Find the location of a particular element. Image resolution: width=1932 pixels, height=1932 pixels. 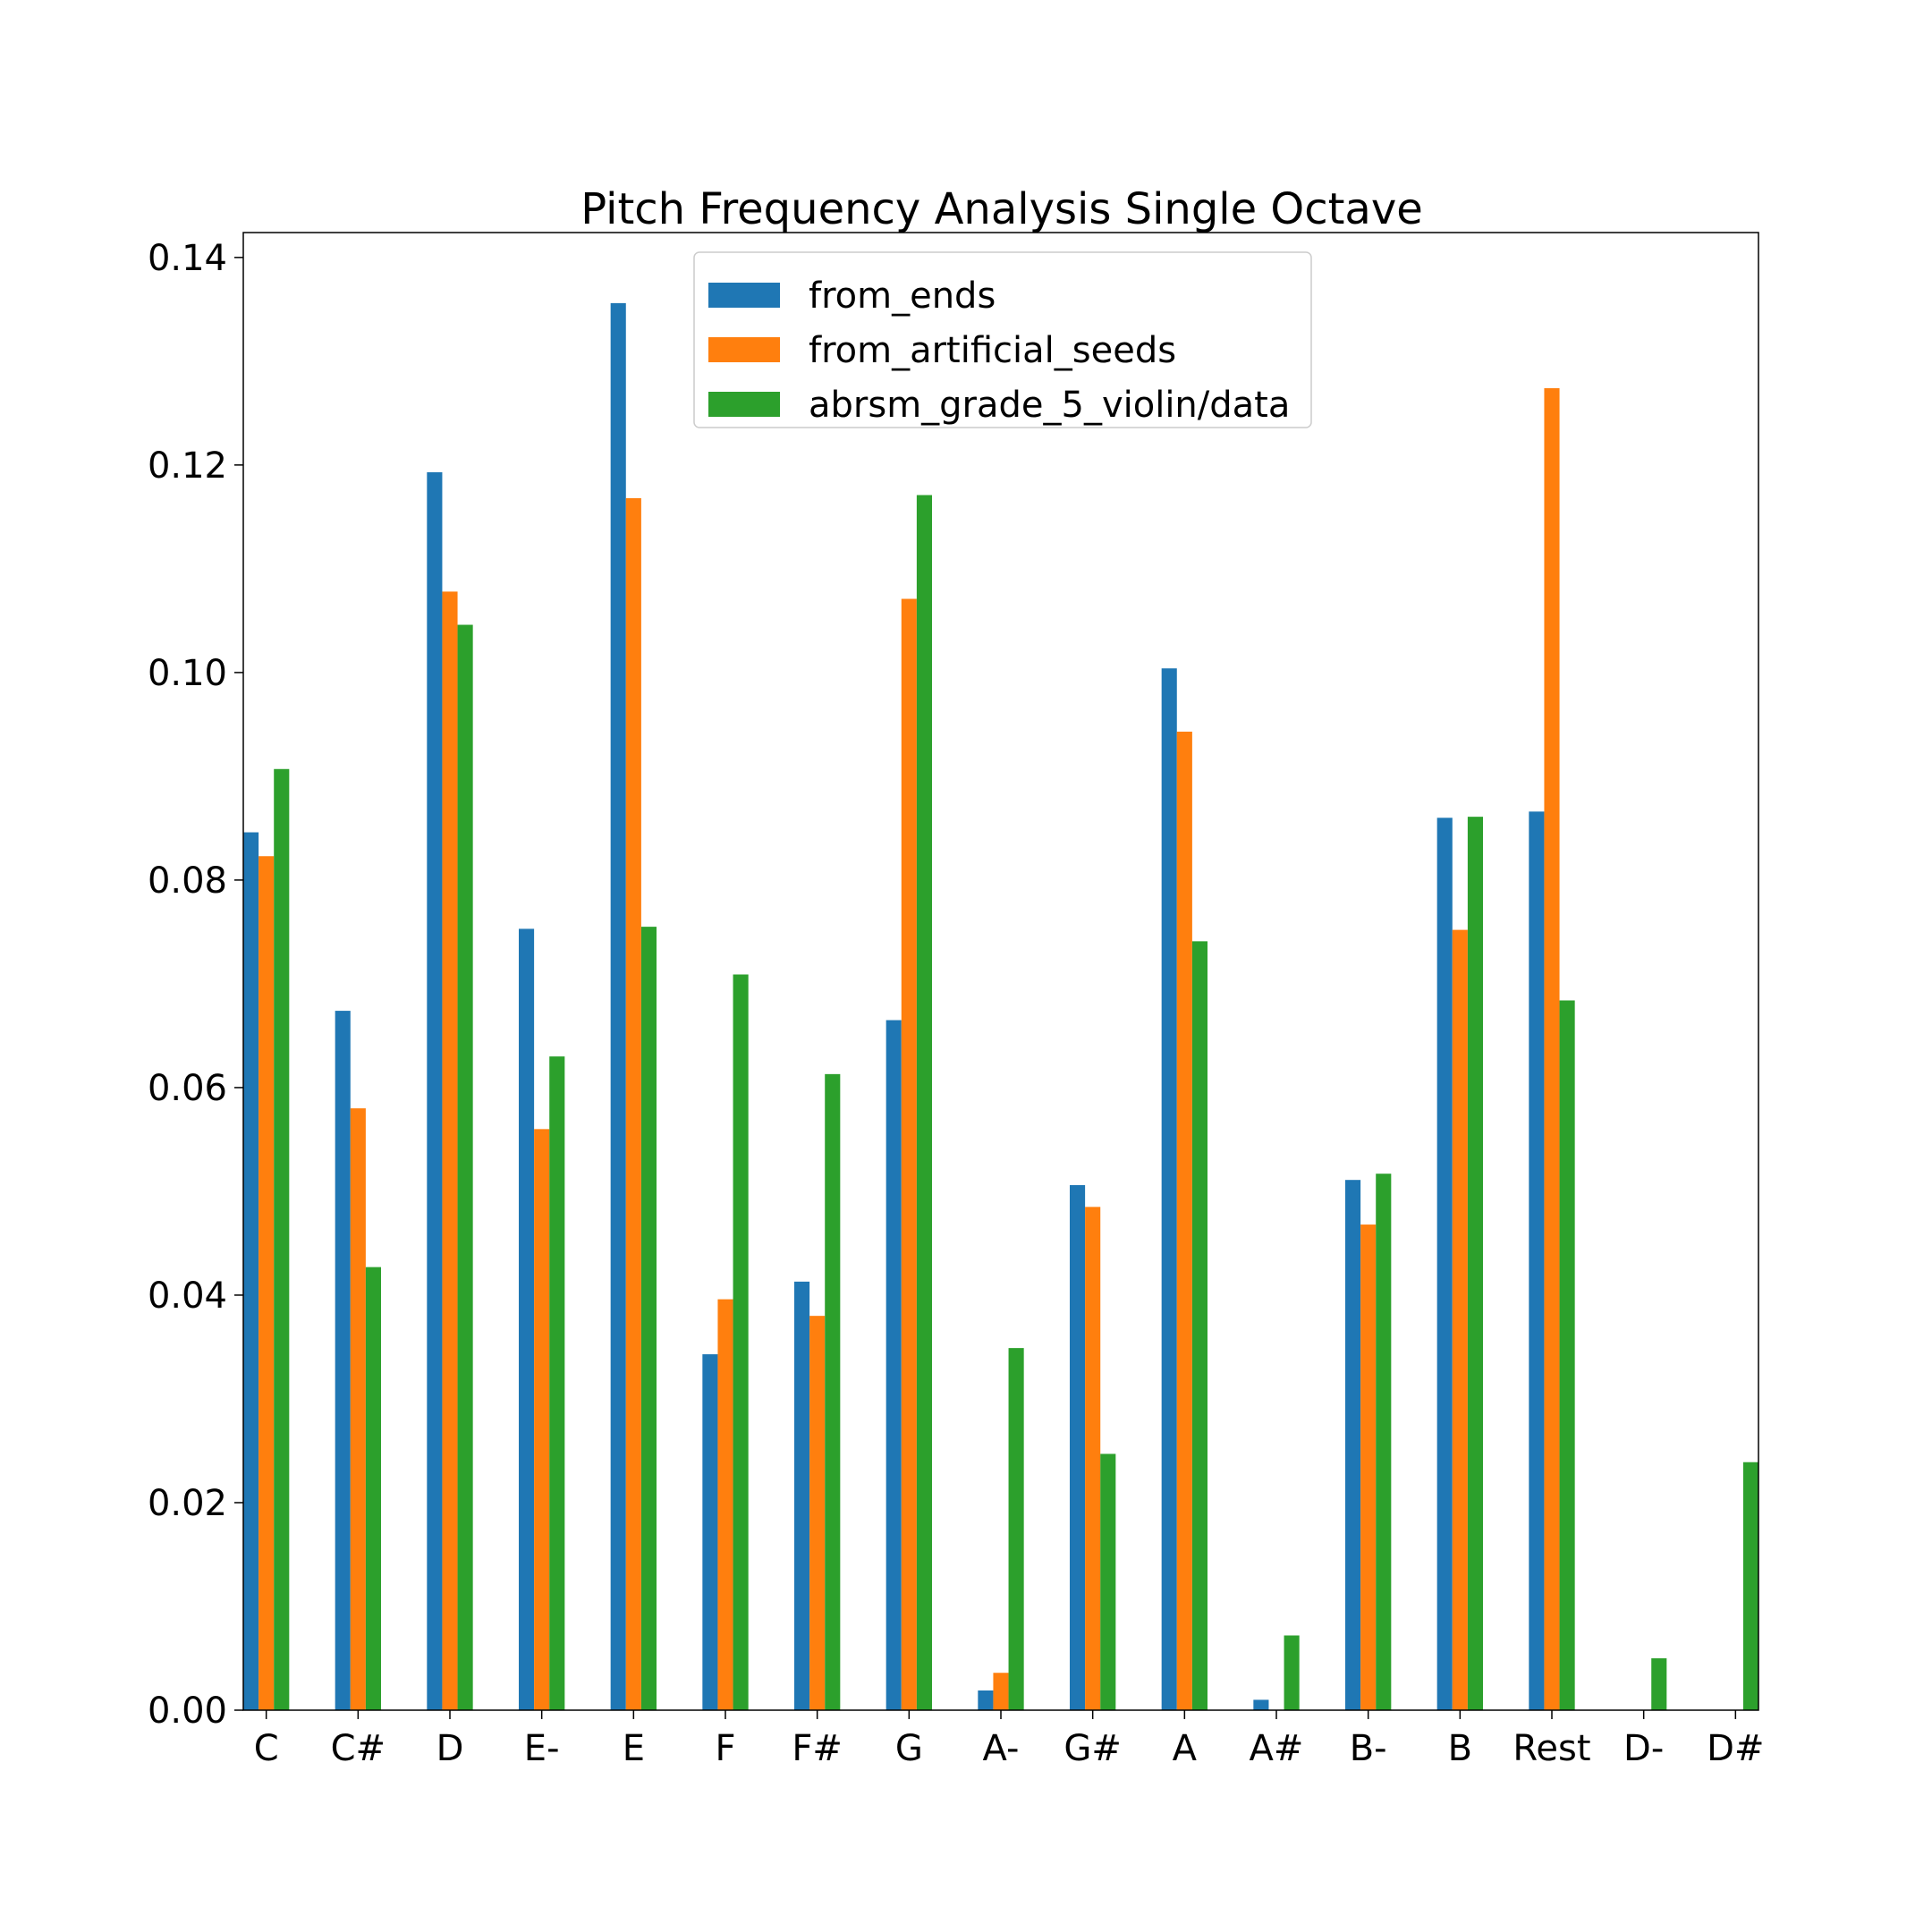

x-tick-label: D- is located at coordinates (1643, 1748).